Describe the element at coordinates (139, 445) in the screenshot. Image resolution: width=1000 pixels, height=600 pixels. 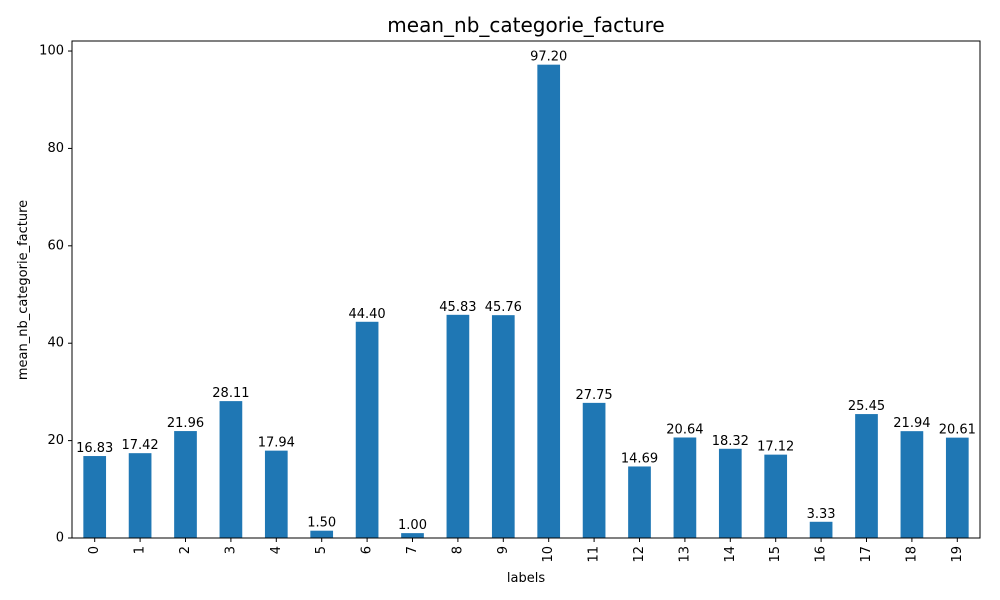
I see `data-label-1: 17.42` at that location.